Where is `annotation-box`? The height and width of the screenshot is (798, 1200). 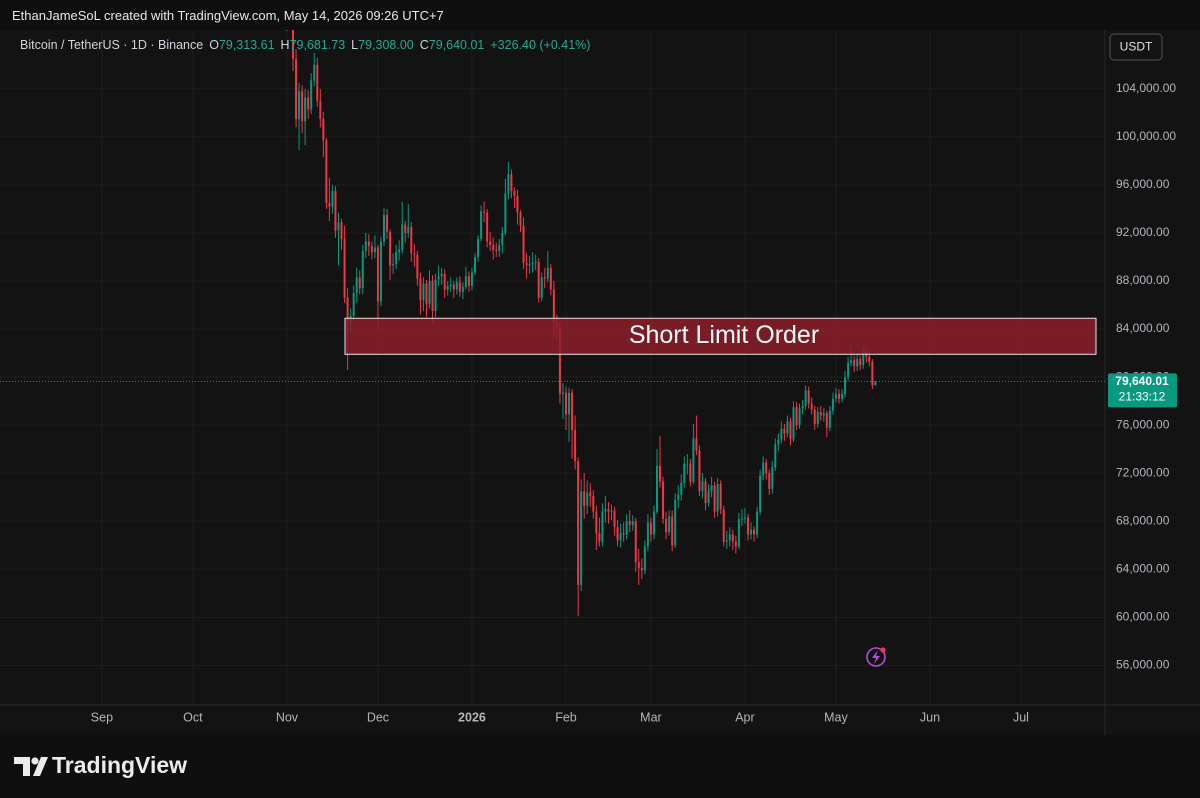 annotation-box is located at coordinates (720, 336).